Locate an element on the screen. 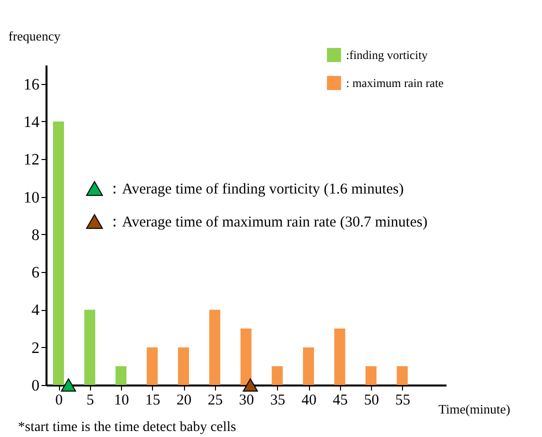 Image resolution: width=542 pixels, height=437 pixels. y-axis-title: frequency is located at coordinates (34, 36).